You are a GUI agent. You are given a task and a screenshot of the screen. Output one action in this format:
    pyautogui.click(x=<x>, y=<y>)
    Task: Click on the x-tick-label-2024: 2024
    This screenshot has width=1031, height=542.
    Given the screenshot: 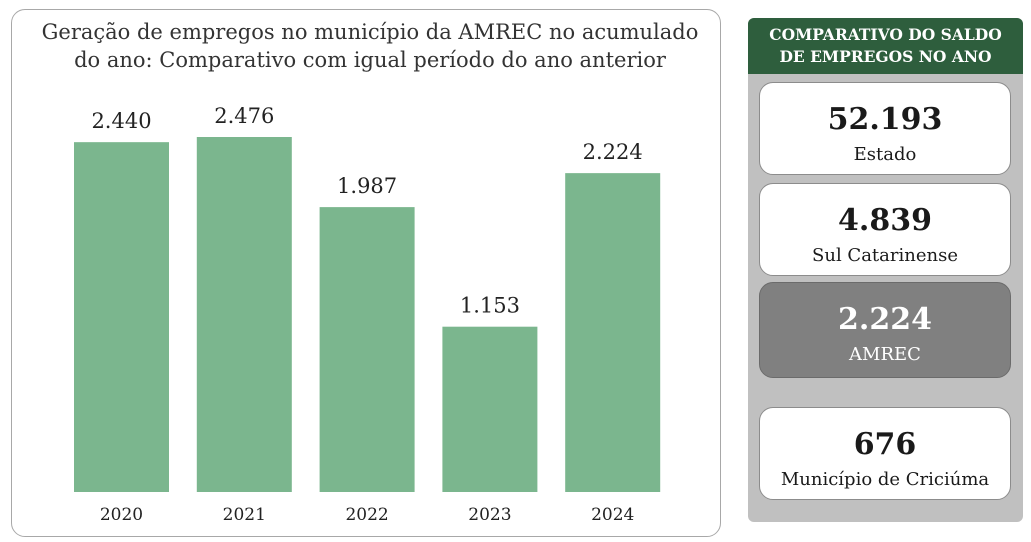 What is the action you would take?
    pyautogui.click(x=612, y=515)
    